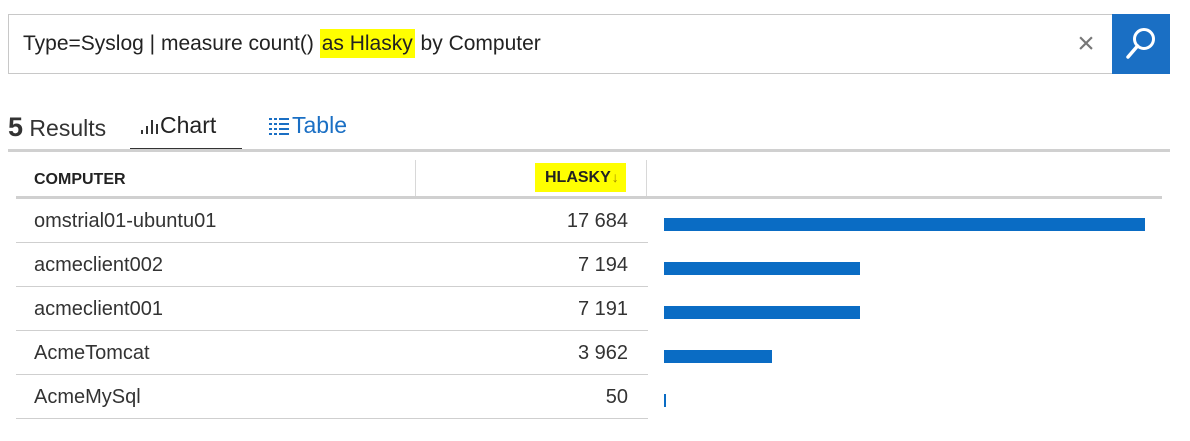 Image resolution: width=1190 pixels, height=441 pixels. I want to click on bar-acmemysql, so click(665, 400).